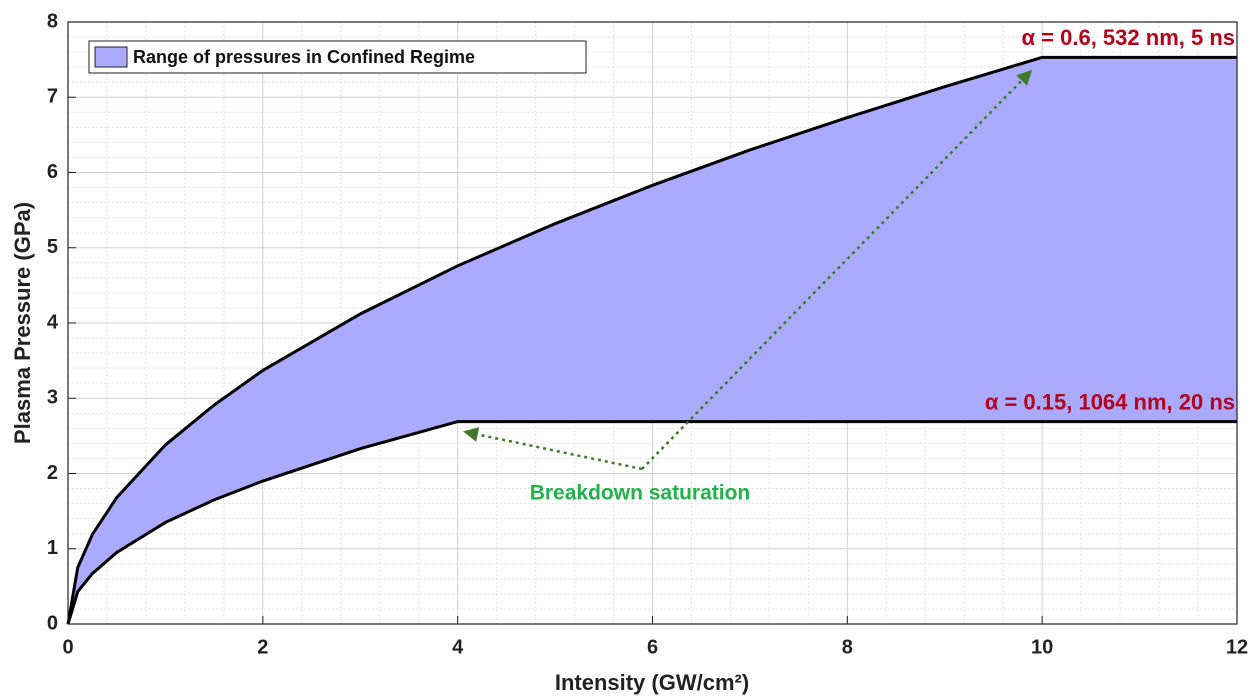 The image size is (1260, 698). I want to click on y-tick-label: 6, so click(52, 172).